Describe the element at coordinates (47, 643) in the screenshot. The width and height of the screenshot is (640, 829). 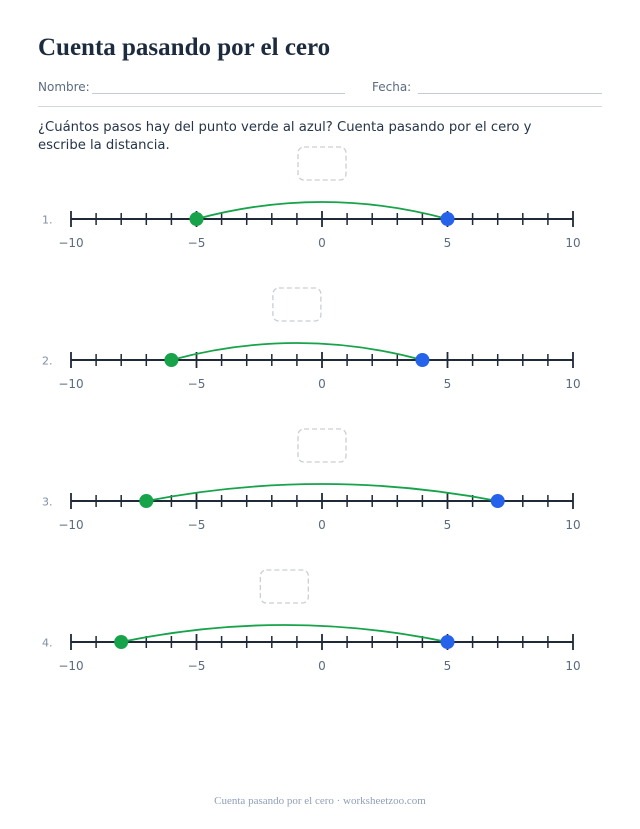
I see `problem-number: 4.` at that location.